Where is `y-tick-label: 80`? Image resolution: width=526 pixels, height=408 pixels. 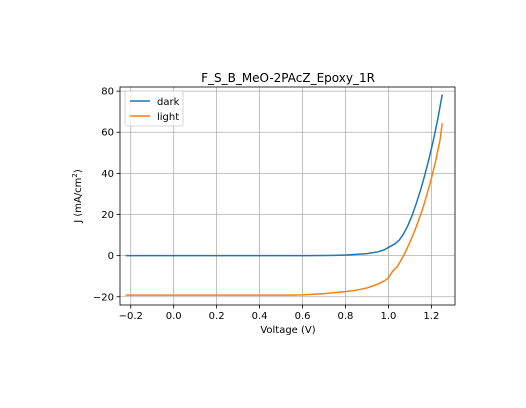 y-tick-label: 80 is located at coordinates (107, 92).